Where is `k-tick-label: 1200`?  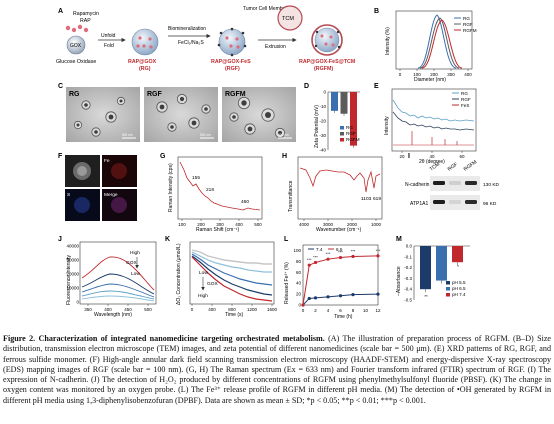 k-tick-label: 1200 is located at coordinates (252, 309).